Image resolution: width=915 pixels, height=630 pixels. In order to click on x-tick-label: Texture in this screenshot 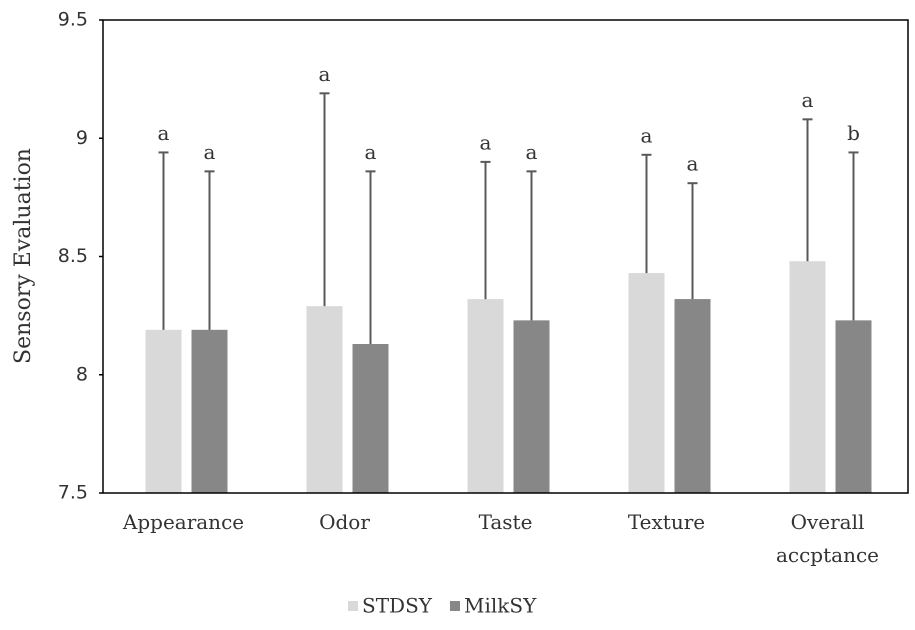, I will do `click(666, 522)`.